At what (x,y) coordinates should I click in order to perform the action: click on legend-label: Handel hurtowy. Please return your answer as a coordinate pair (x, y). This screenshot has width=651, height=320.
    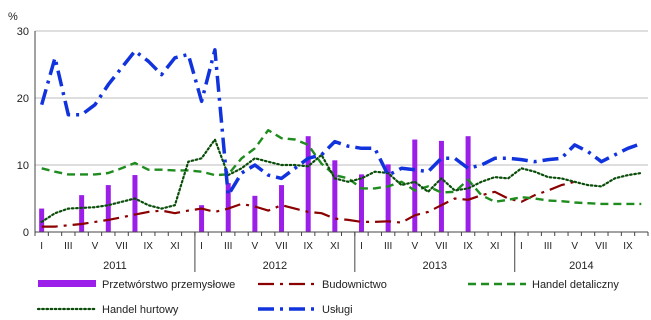
    Looking at the image, I should click on (140, 310).